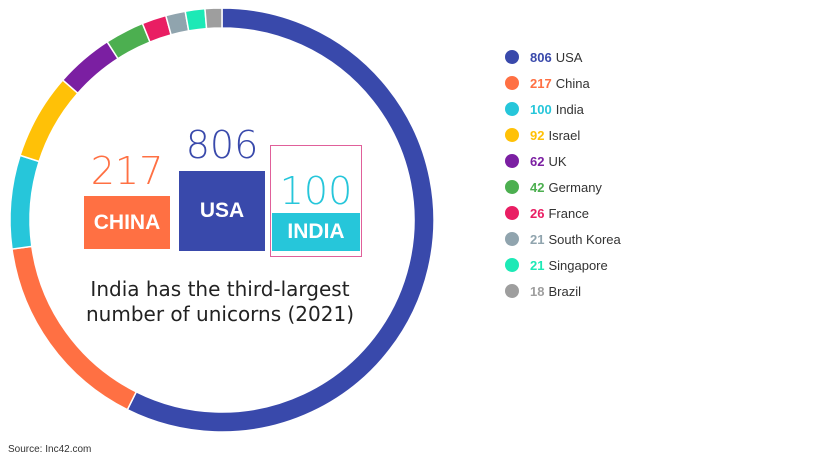  Describe the element at coordinates (569, 109) in the screenshot. I see `legend-label: India` at that location.